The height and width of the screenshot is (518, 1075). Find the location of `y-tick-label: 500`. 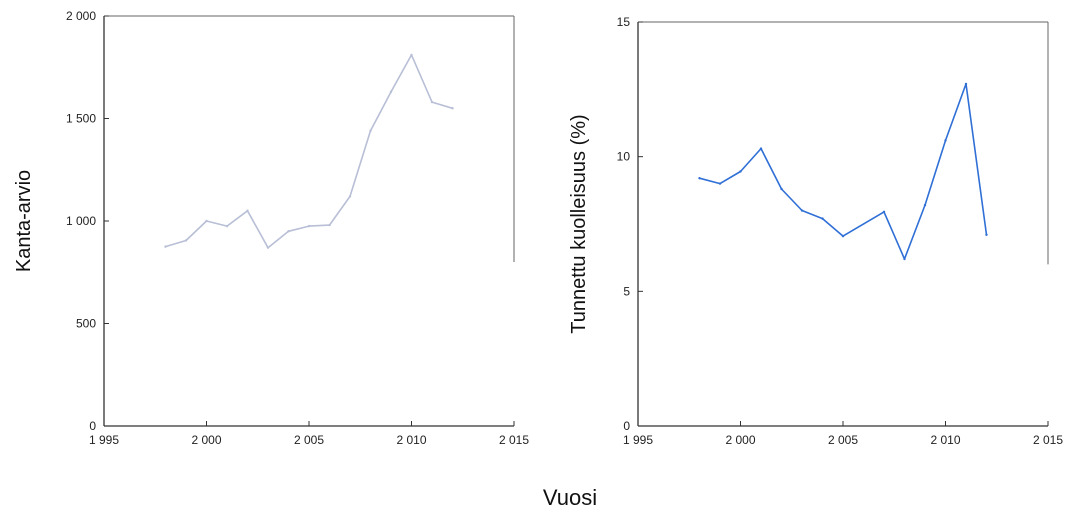

y-tick-label: 500 is located at coordinates (86, 324).